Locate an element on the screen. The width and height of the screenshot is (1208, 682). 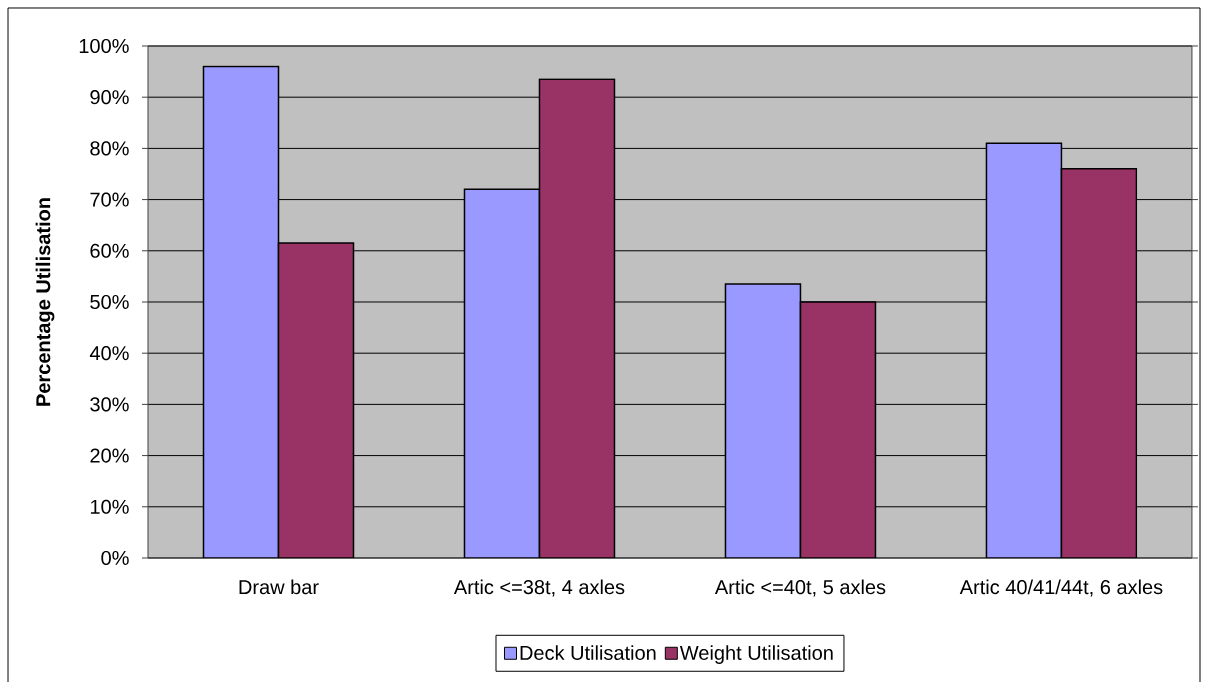
y-tick-label: 60% is located at coordinates (109, 250).